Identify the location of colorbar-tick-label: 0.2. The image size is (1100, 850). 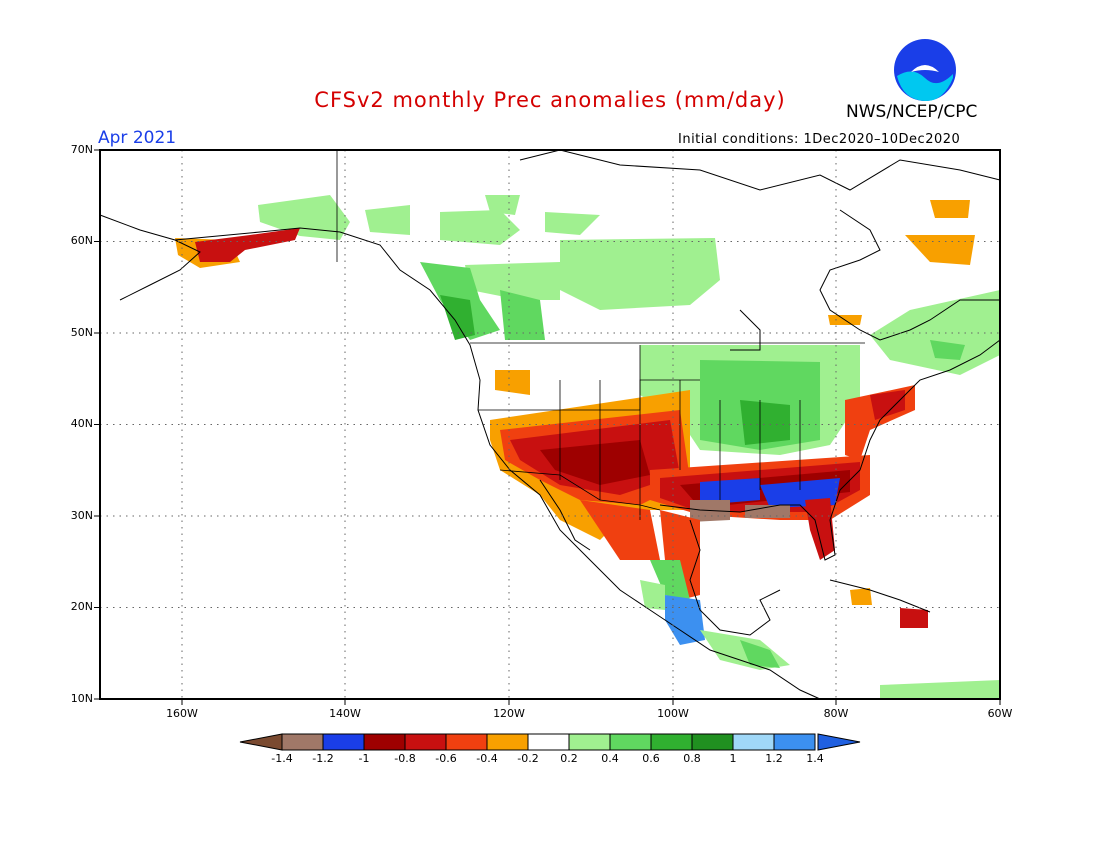
(569, 758).